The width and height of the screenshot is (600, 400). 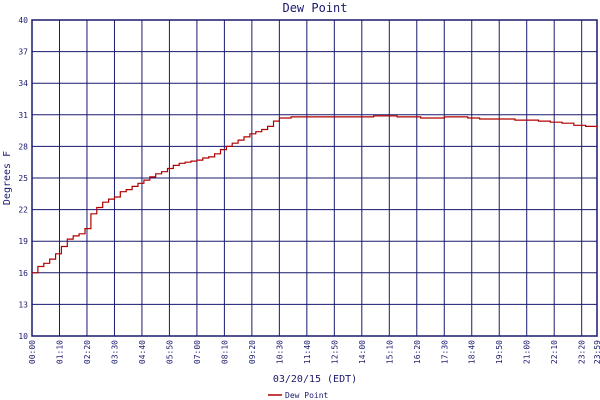 What do you see at coordinates (23, 52) in the screenshot?
I see `y-tick-label: 37` at bounding box center [23, 52].